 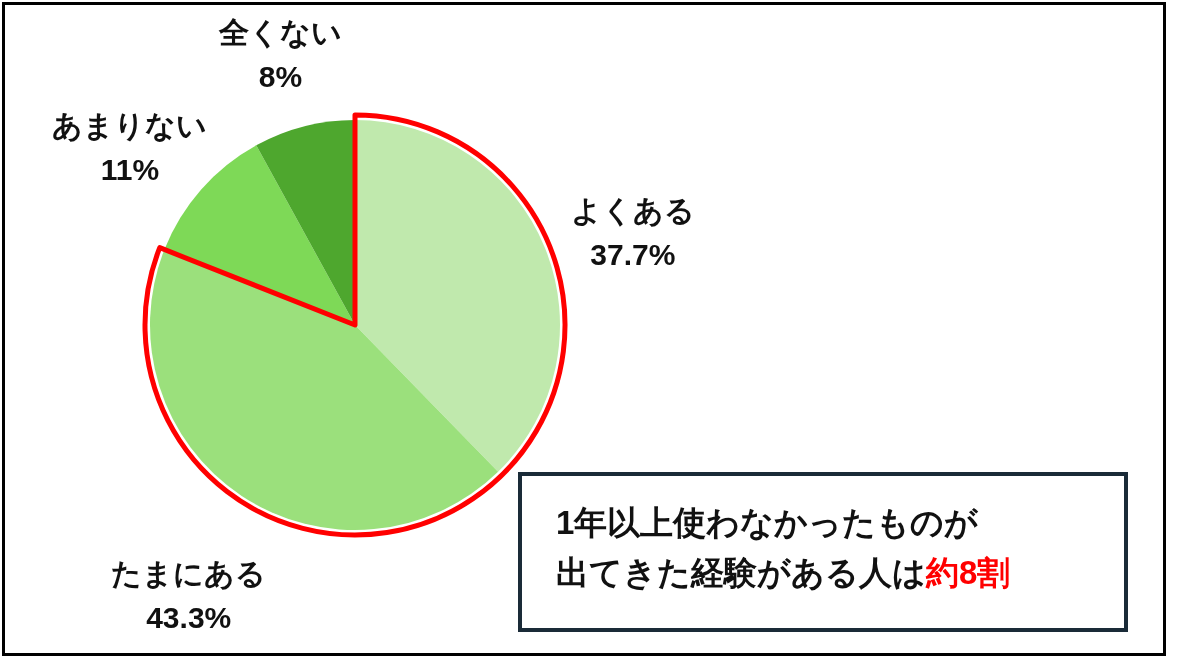 I want to click on slice-label: たまにある, so click(x=189, y=573).